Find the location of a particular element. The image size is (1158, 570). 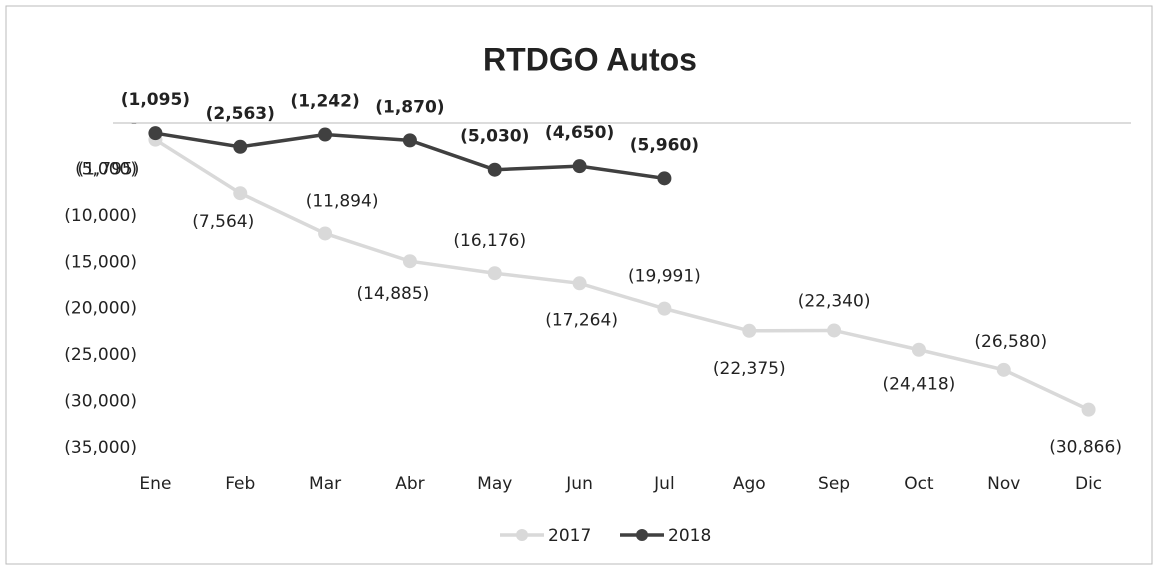

x-tick-label: Abr is located at coordinates (409, 484).